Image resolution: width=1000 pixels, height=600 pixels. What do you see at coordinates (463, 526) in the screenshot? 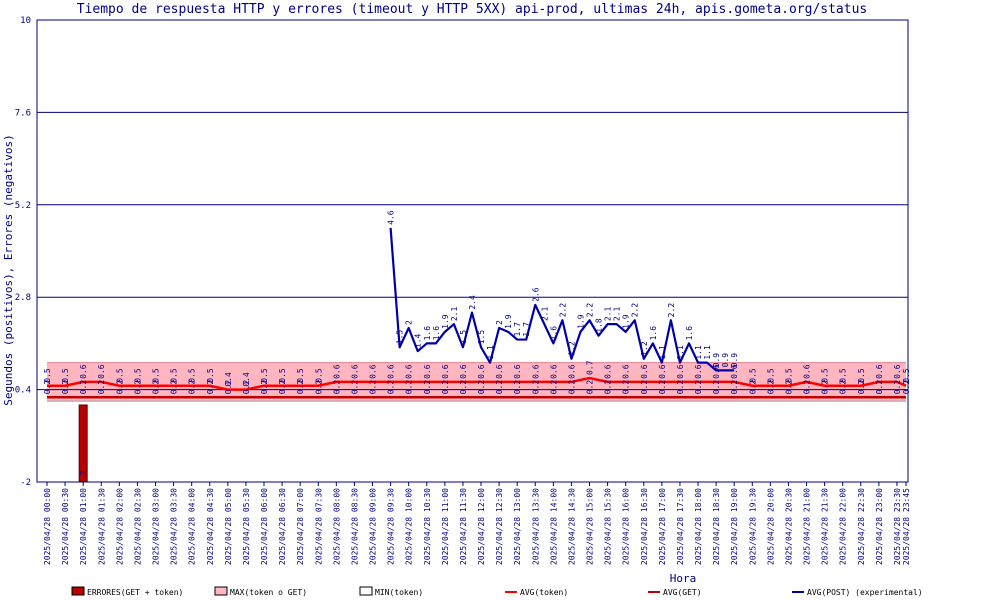
I see `x-tick-label: 2025/04/28 11:30` at bounding box center [463, 526].